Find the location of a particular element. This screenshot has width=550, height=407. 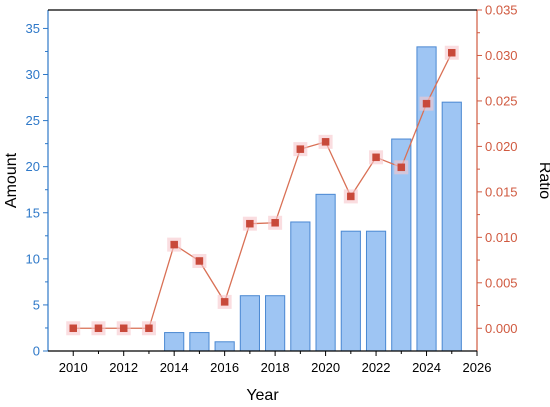

y2-tick-label: 0.025 is located at coordinates (501, 100).